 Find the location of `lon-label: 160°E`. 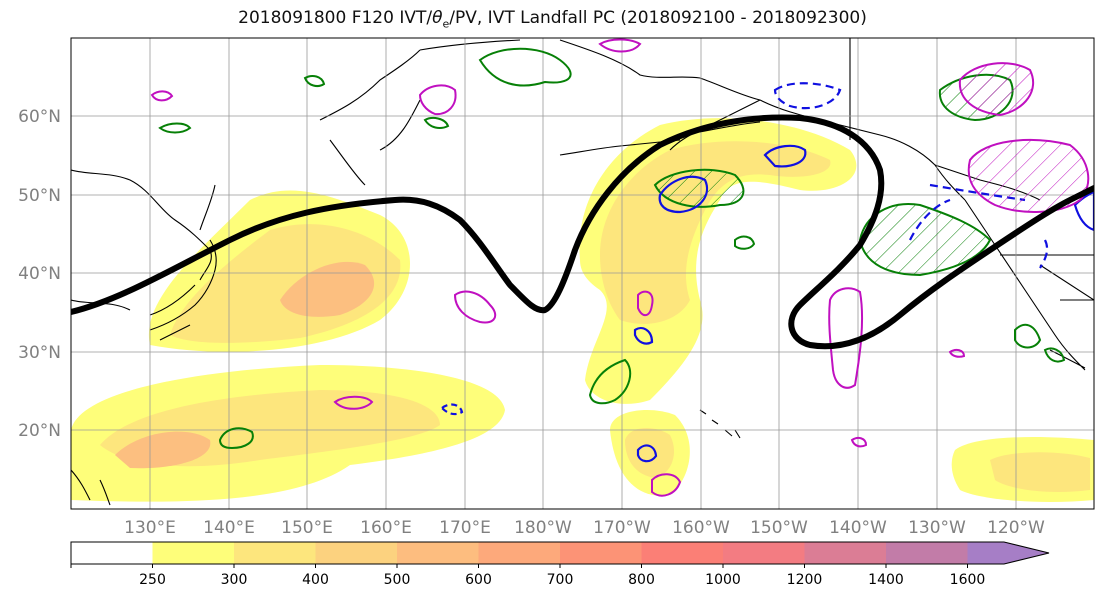

lon-label: 160°E is located at coordinates (386, 528).